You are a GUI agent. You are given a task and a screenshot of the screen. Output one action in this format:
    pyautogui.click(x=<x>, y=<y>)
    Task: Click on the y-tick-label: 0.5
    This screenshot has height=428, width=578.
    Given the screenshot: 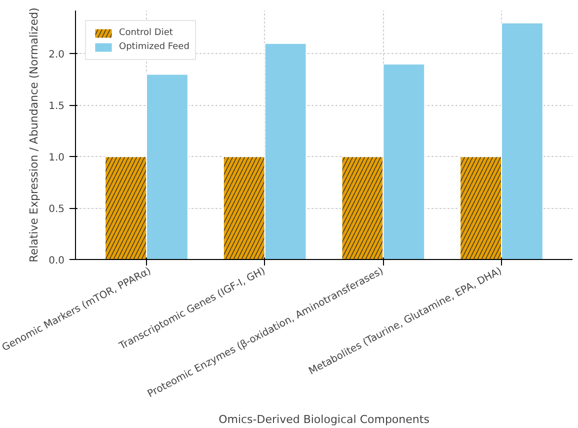 What is the action you would take?
    pyautogui.click(x=56, y=210)
    